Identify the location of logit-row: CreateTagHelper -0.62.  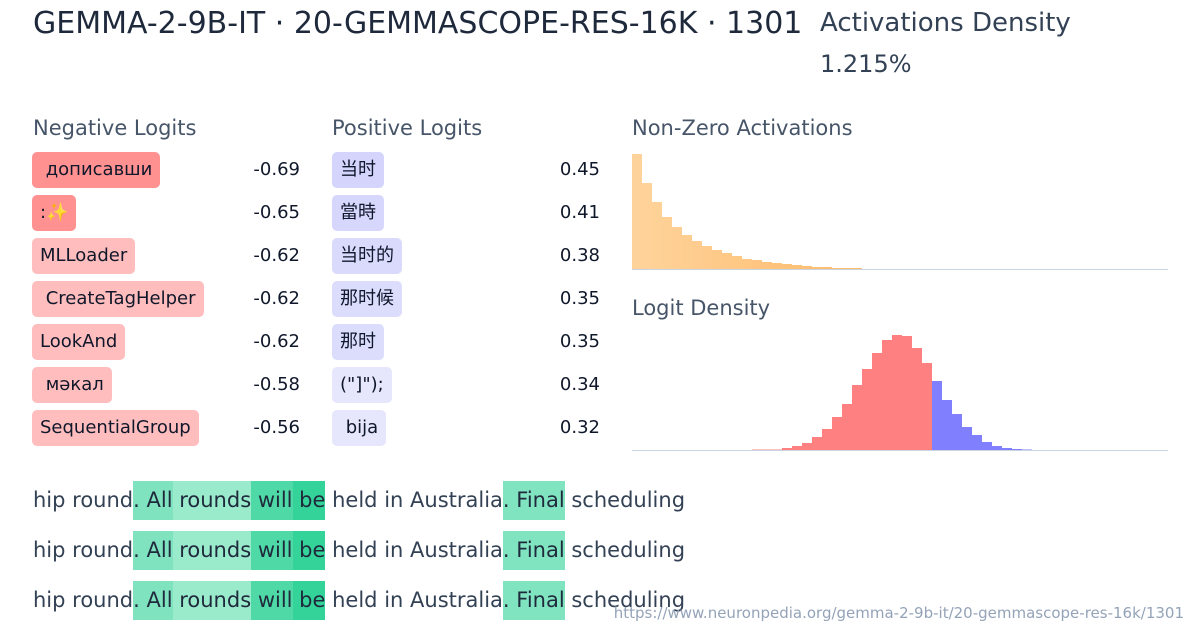
(166, 302).